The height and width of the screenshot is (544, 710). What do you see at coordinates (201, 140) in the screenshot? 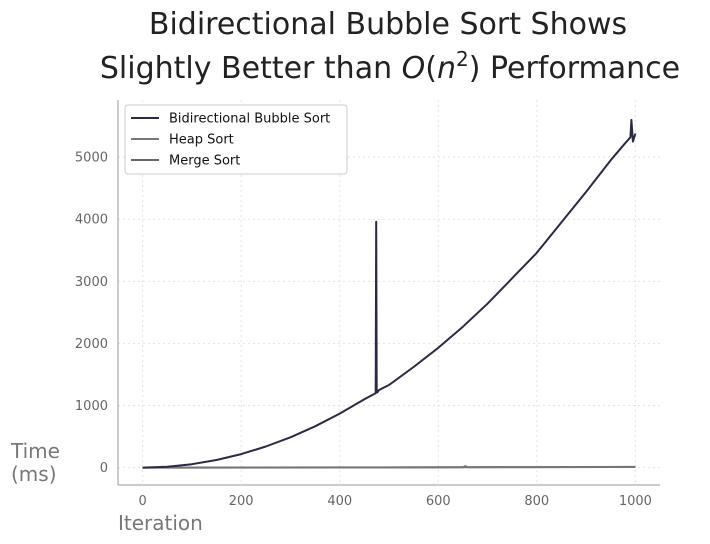
I see `legend-label: Heap Sort` at bounding box center [201, 140].